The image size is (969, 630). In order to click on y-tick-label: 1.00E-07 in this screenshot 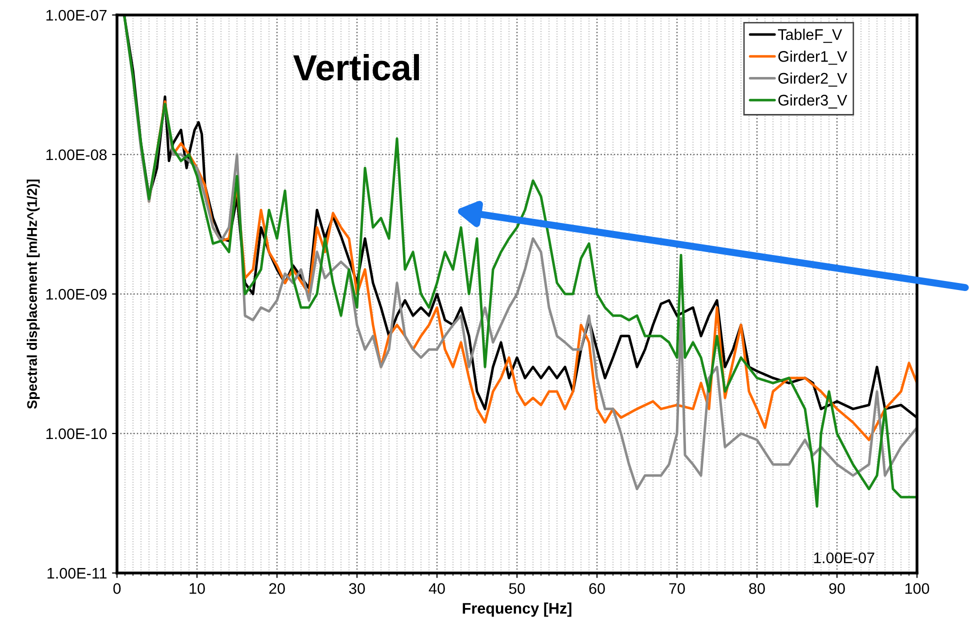, I will do `click(76, 15)`.